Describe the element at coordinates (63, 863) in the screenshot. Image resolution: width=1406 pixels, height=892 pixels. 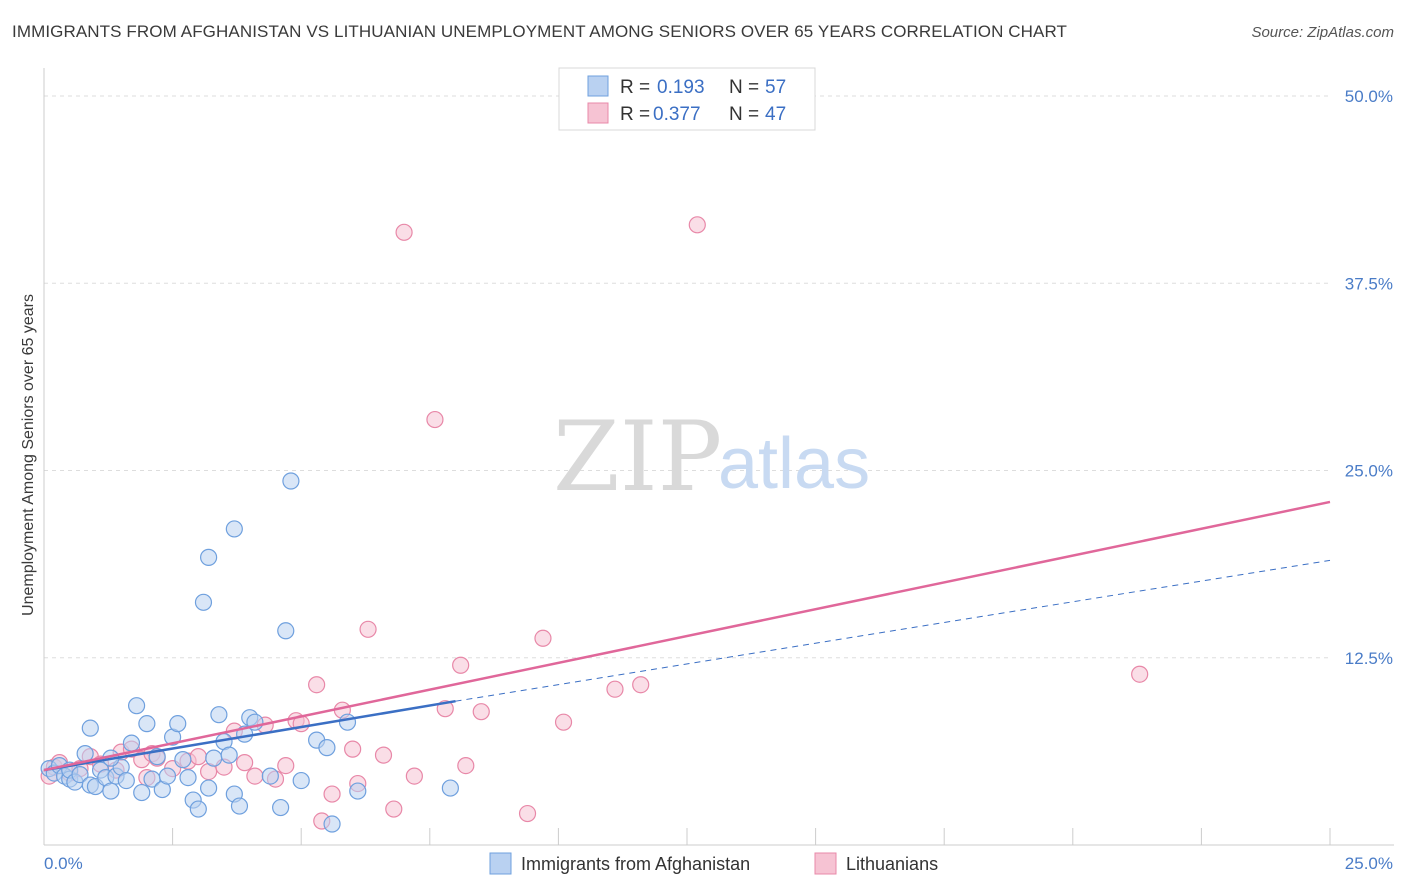
I see `x-tick-label: 0.0%` at that location.